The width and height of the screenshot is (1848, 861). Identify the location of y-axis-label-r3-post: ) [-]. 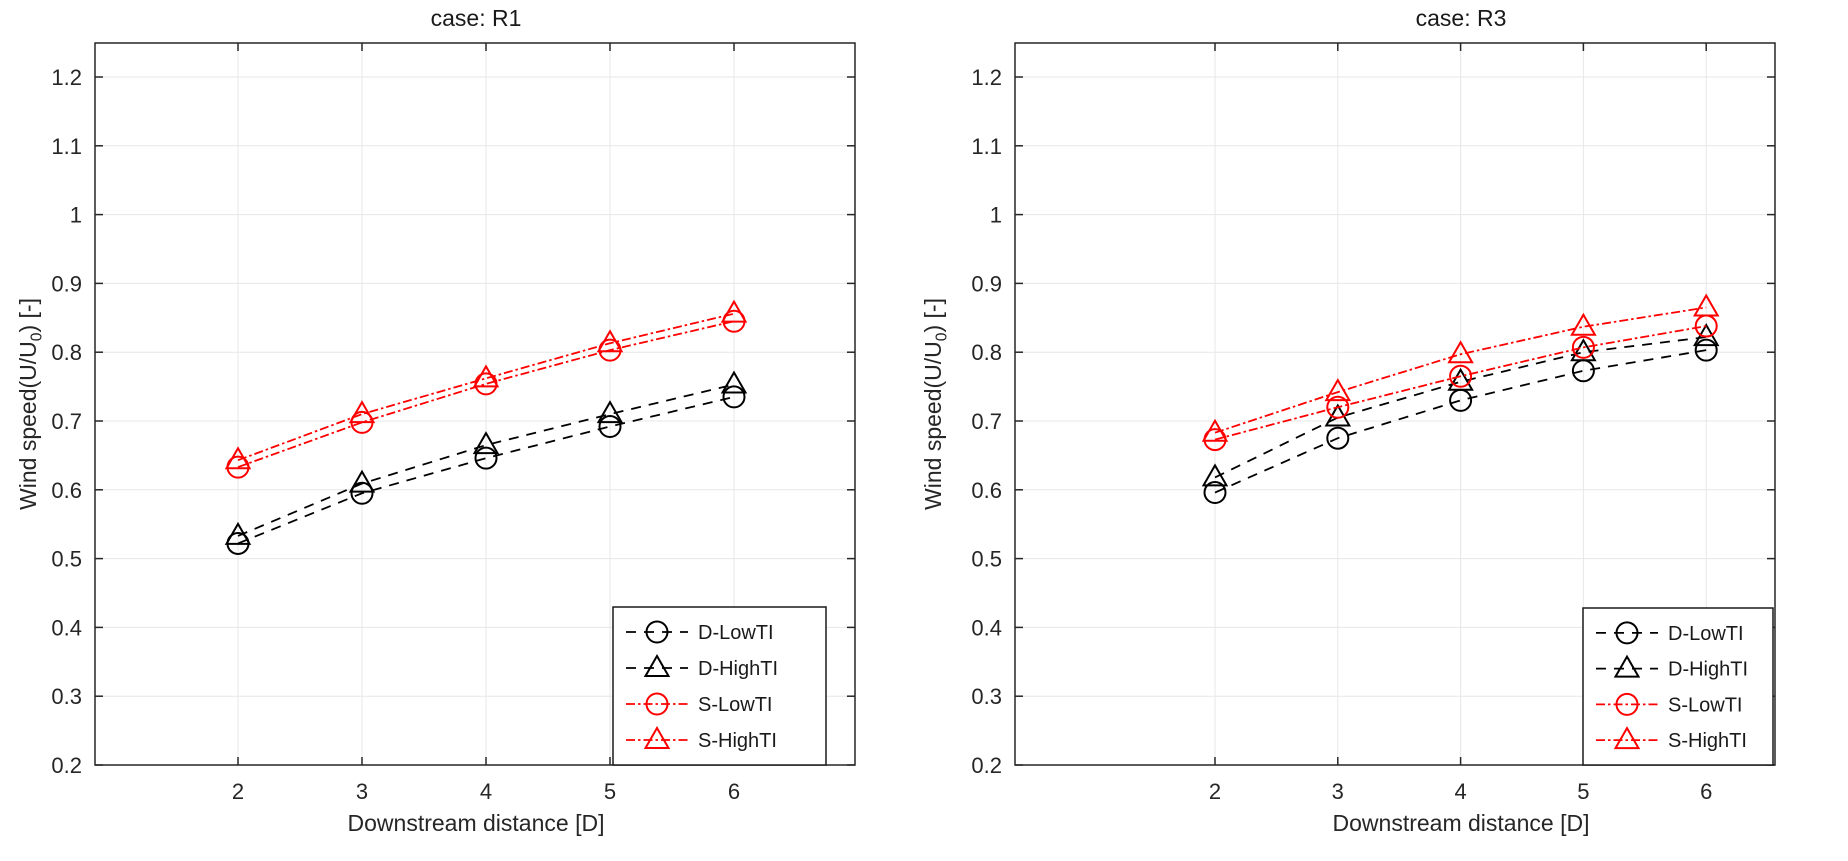
(933, 315).